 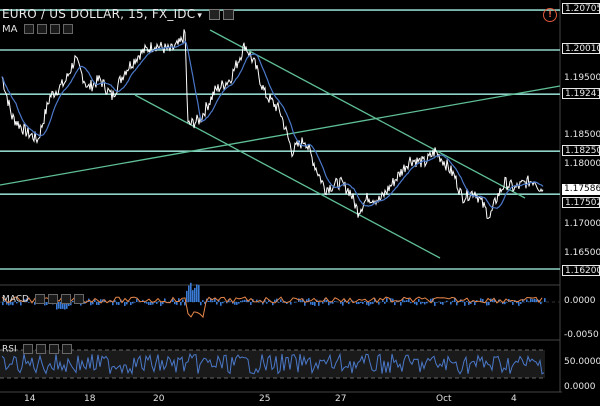 I want to click on rsi-axis-label: 50.0000, so click(x=581, y=362).